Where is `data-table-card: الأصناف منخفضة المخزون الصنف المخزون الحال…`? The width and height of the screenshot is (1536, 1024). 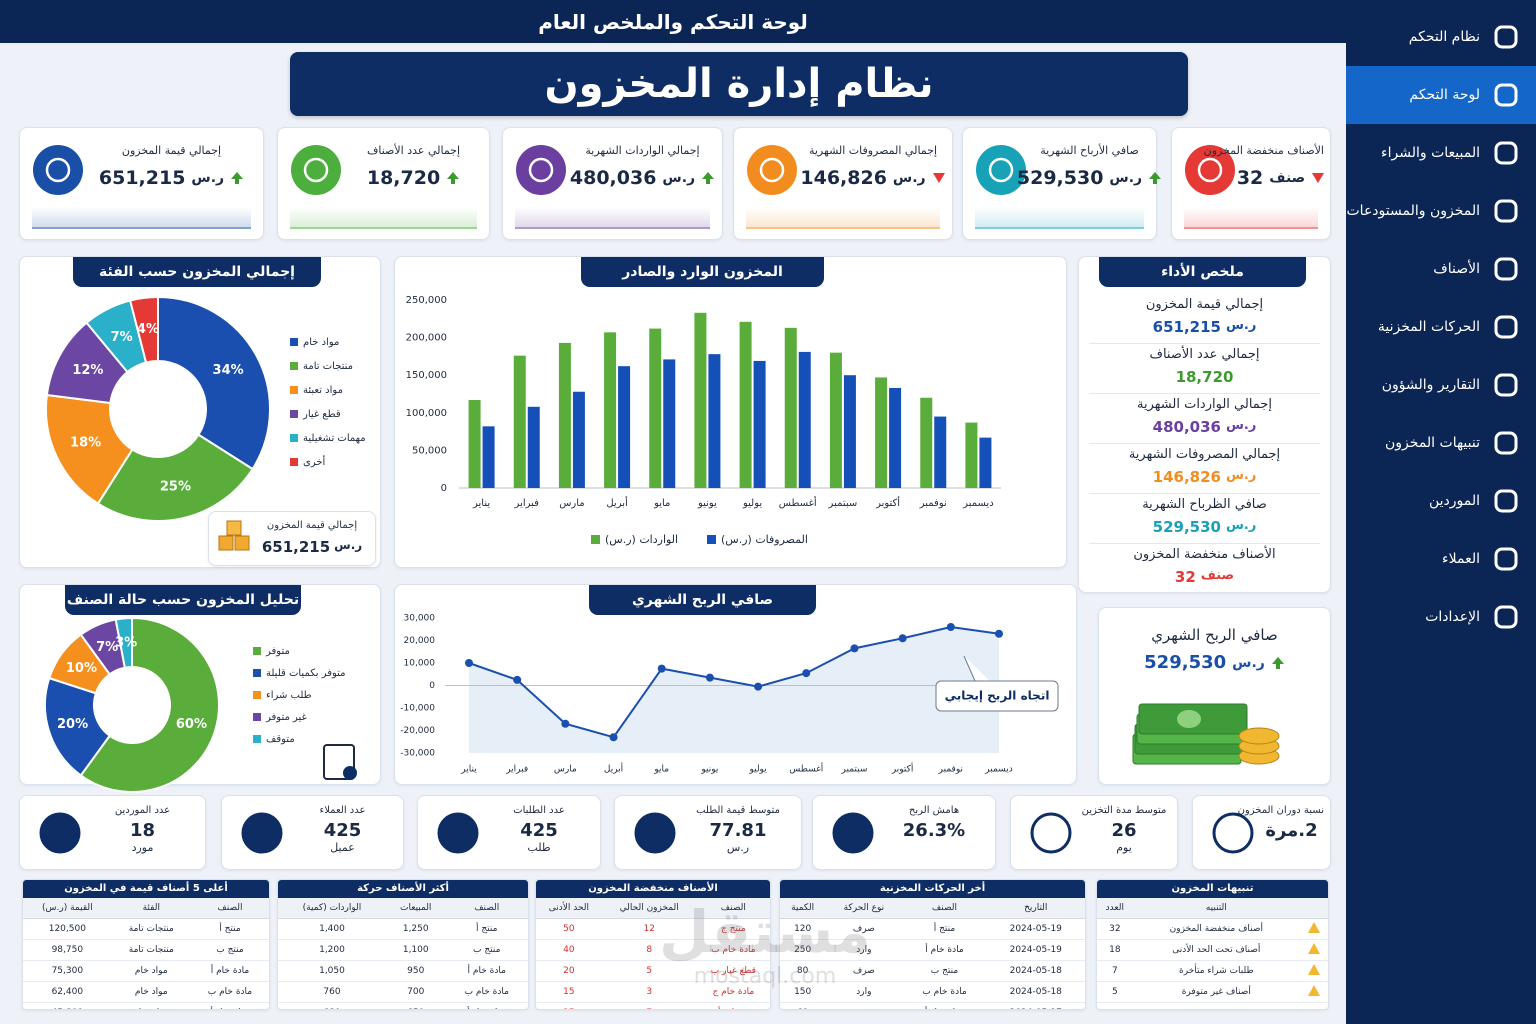 data-table-card: الأصناف منخفضة المخزون الصنف المخزون الحال… is located at coordinates (653, 944).